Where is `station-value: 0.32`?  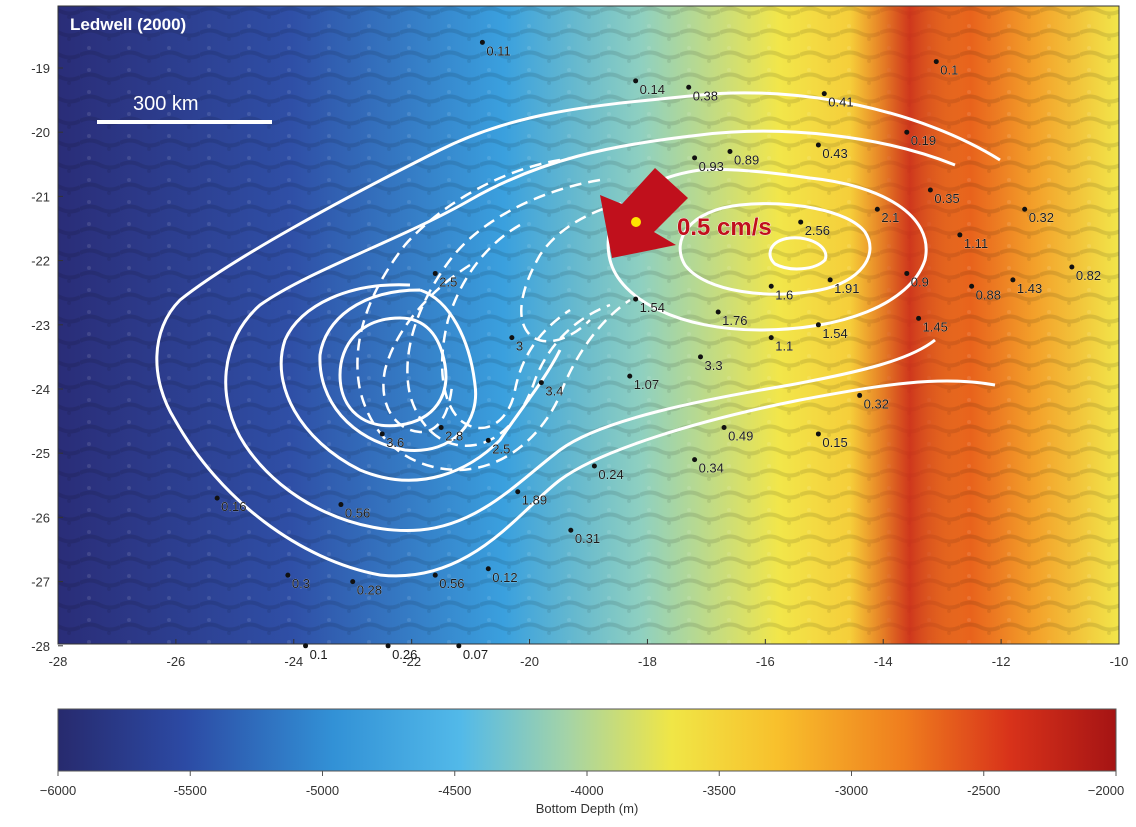 station-value: 0.32 is located at coordinates (1041, 217).